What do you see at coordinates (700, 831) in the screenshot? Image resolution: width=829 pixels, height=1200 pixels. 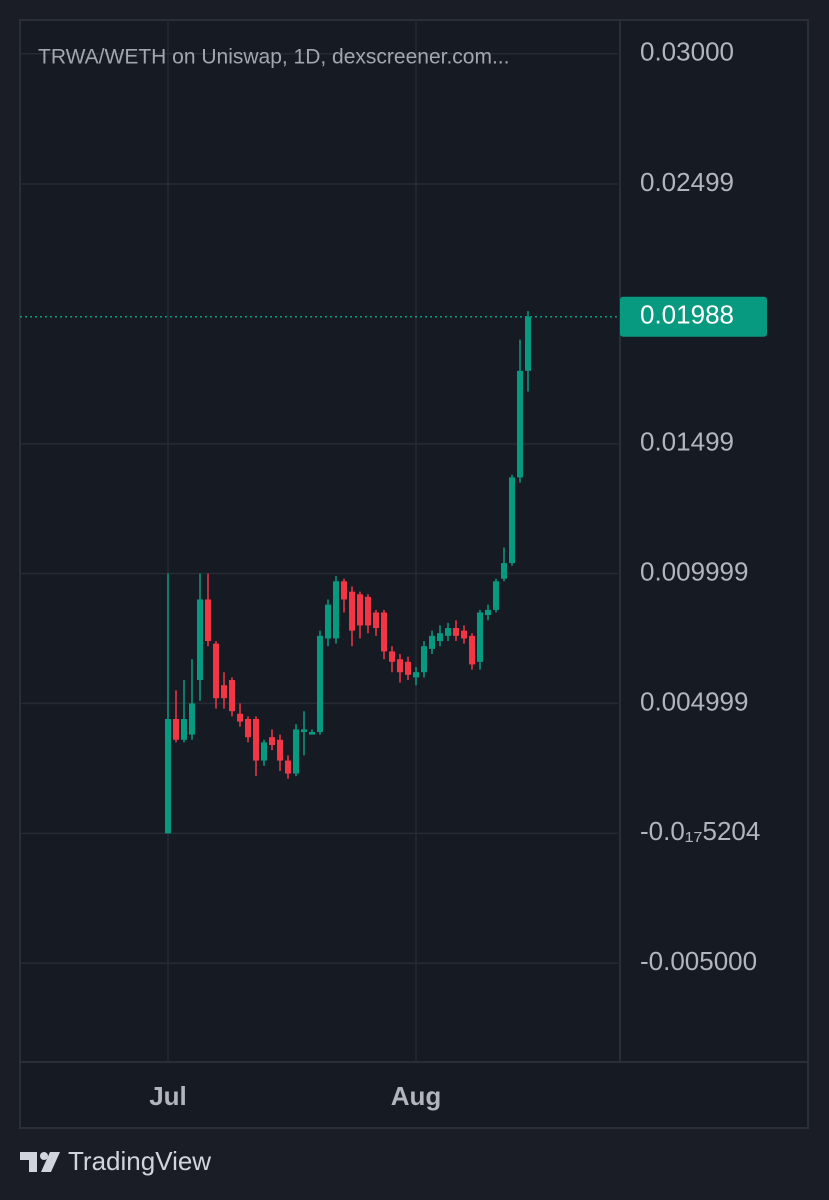 I see `y-tick-label: -0.0₁₇5204` at bounding box center [700, 831].